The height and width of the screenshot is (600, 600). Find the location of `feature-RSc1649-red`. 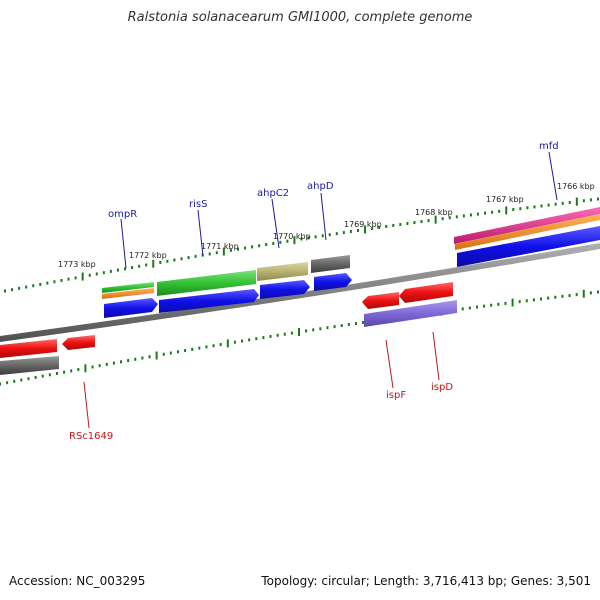

feature-RSc1649-red is located at coordinates (28, 348).